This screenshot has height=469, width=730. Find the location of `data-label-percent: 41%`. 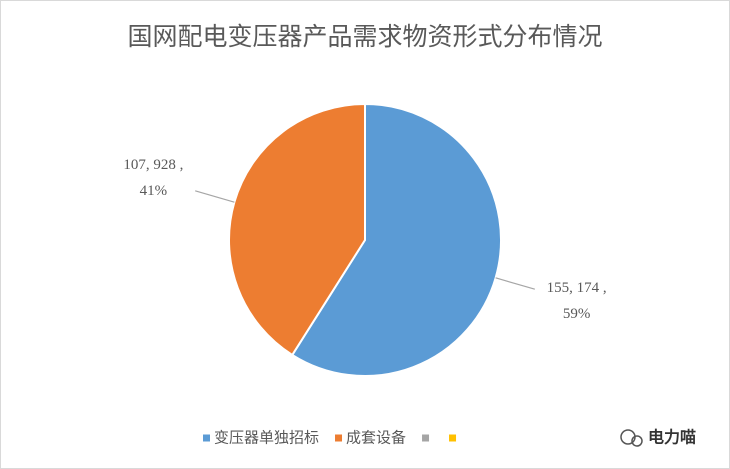

data-label-percent: 41% is located at coordinates (154, 191).